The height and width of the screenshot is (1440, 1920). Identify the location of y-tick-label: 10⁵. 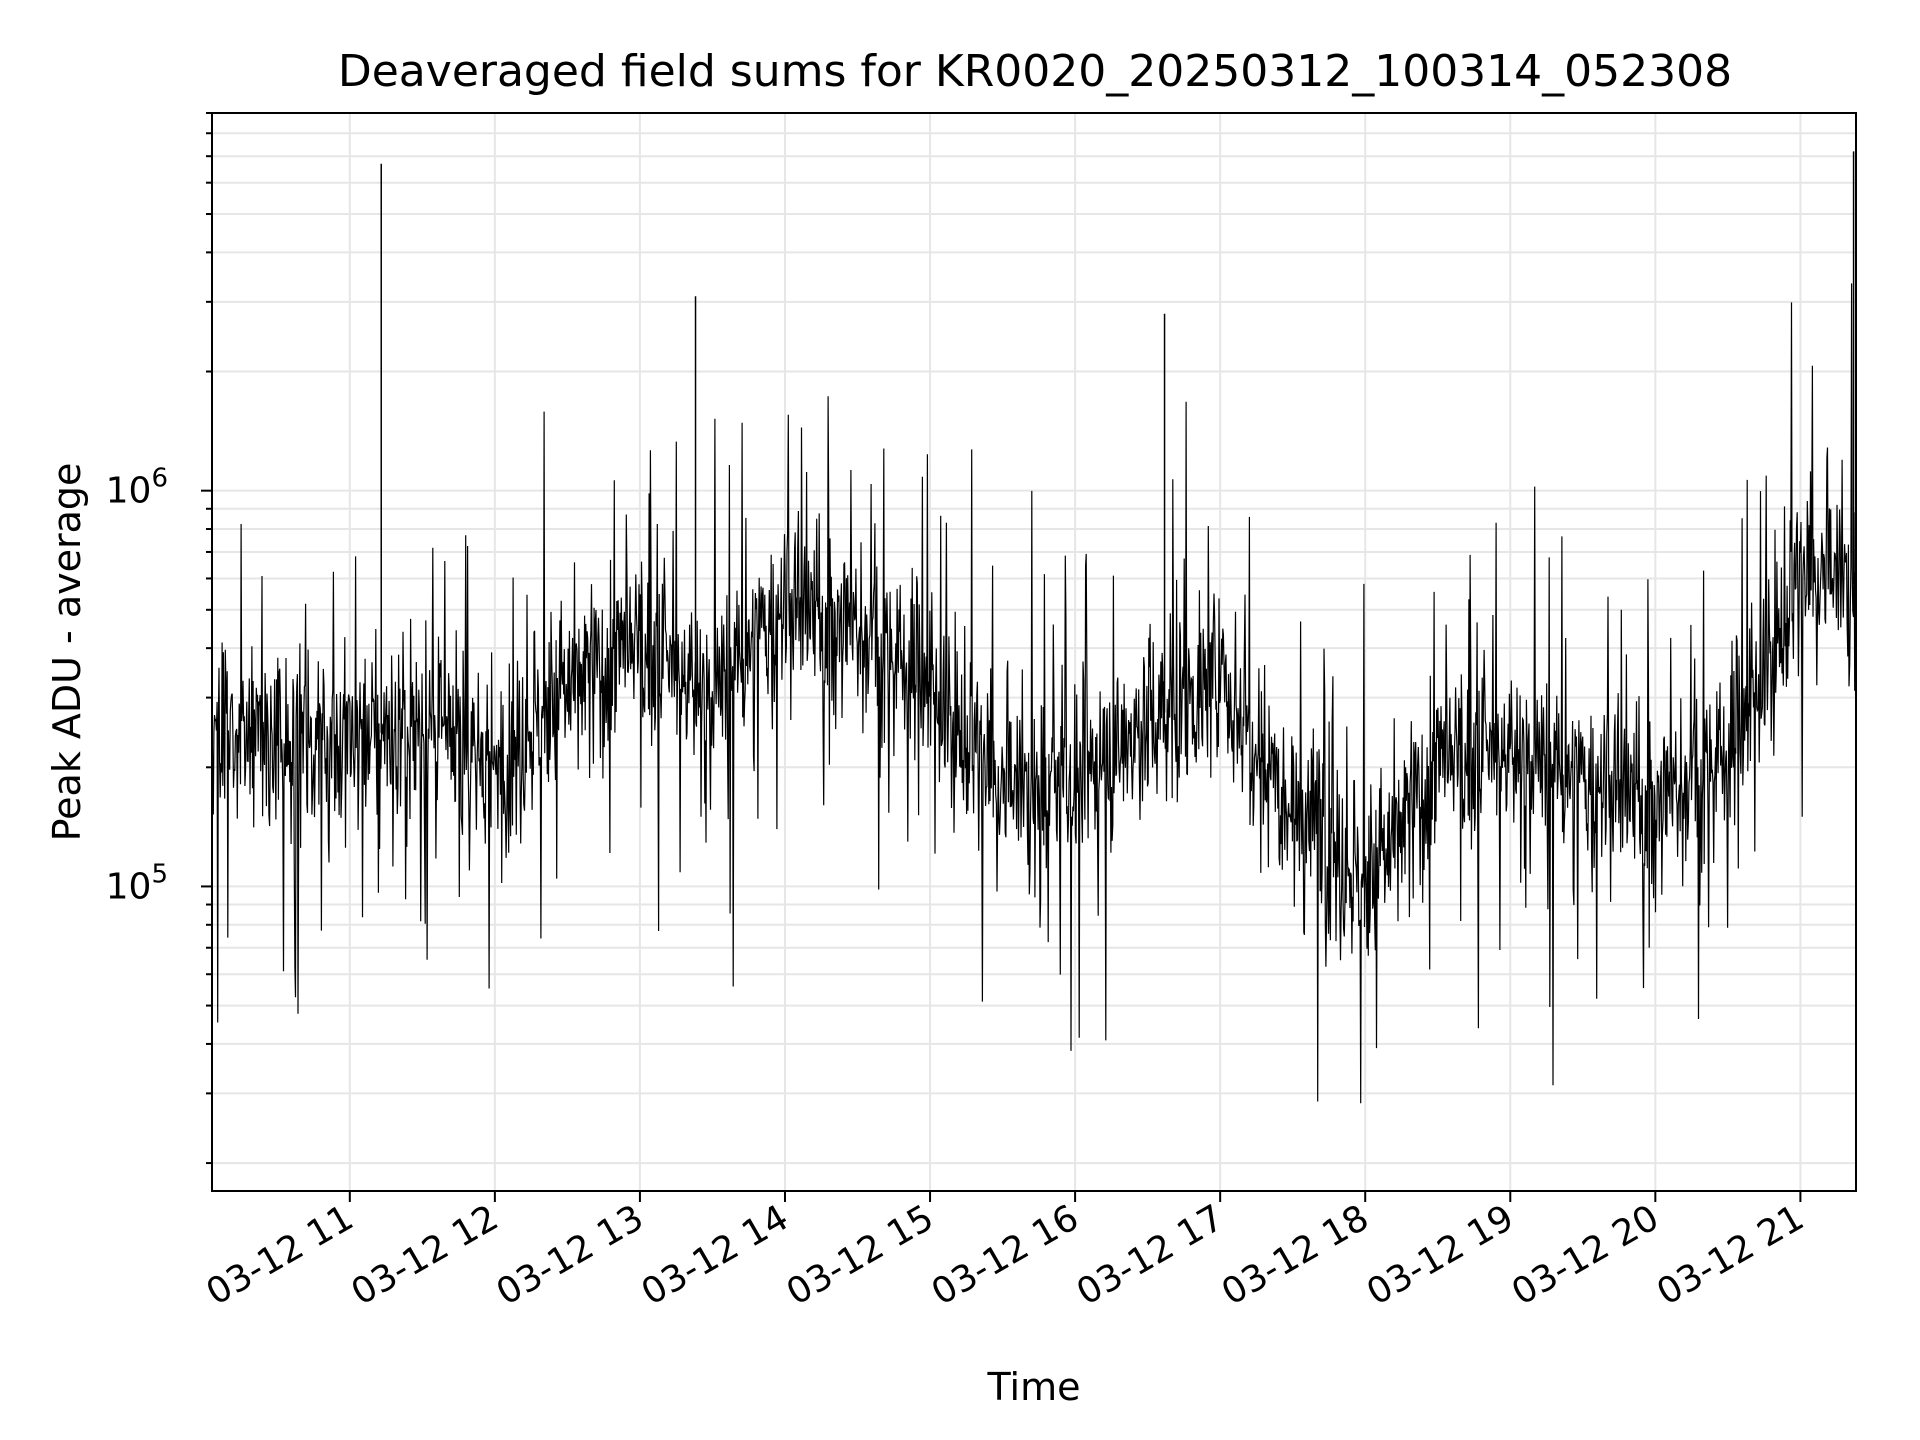
(137, 883).